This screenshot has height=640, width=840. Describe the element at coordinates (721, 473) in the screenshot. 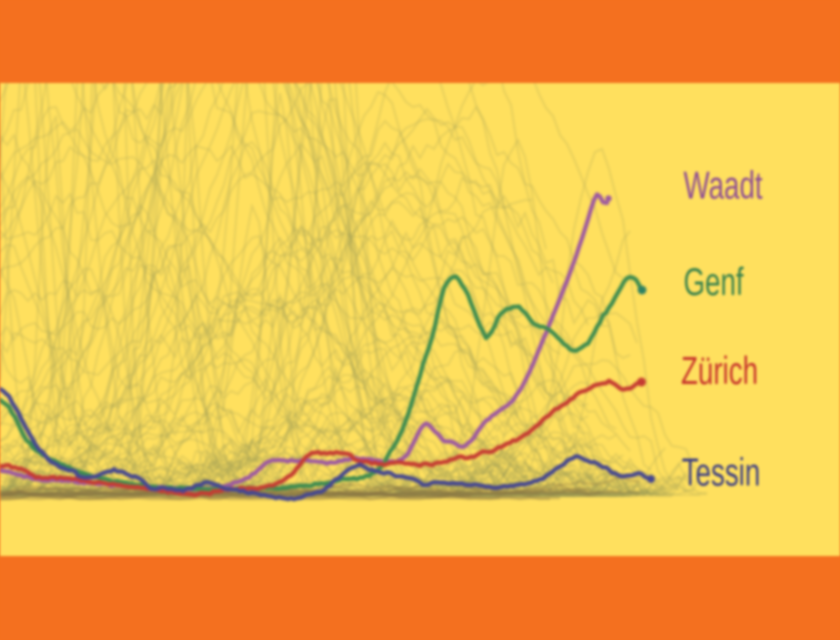

I see `svg-text: Tessin` at that location.